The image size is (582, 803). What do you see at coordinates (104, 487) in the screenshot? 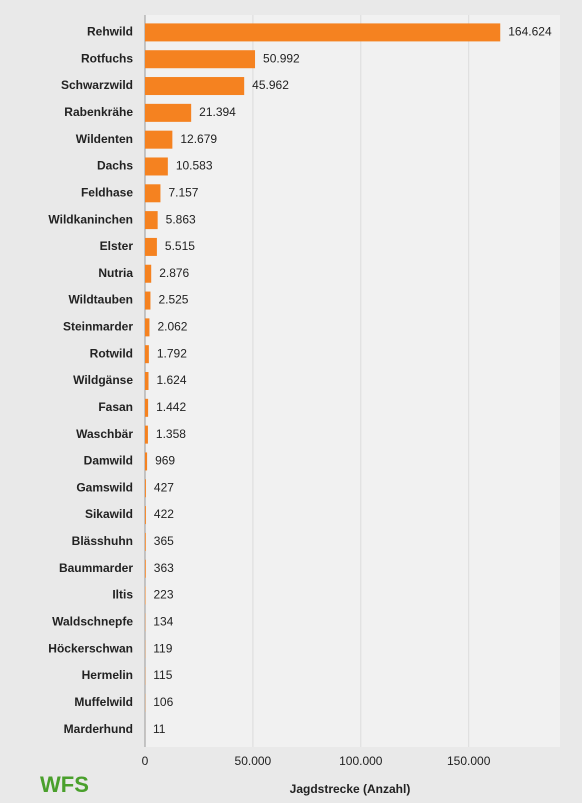
I see `y-tick-label: Gamswild` at bounding box center [104, 487].